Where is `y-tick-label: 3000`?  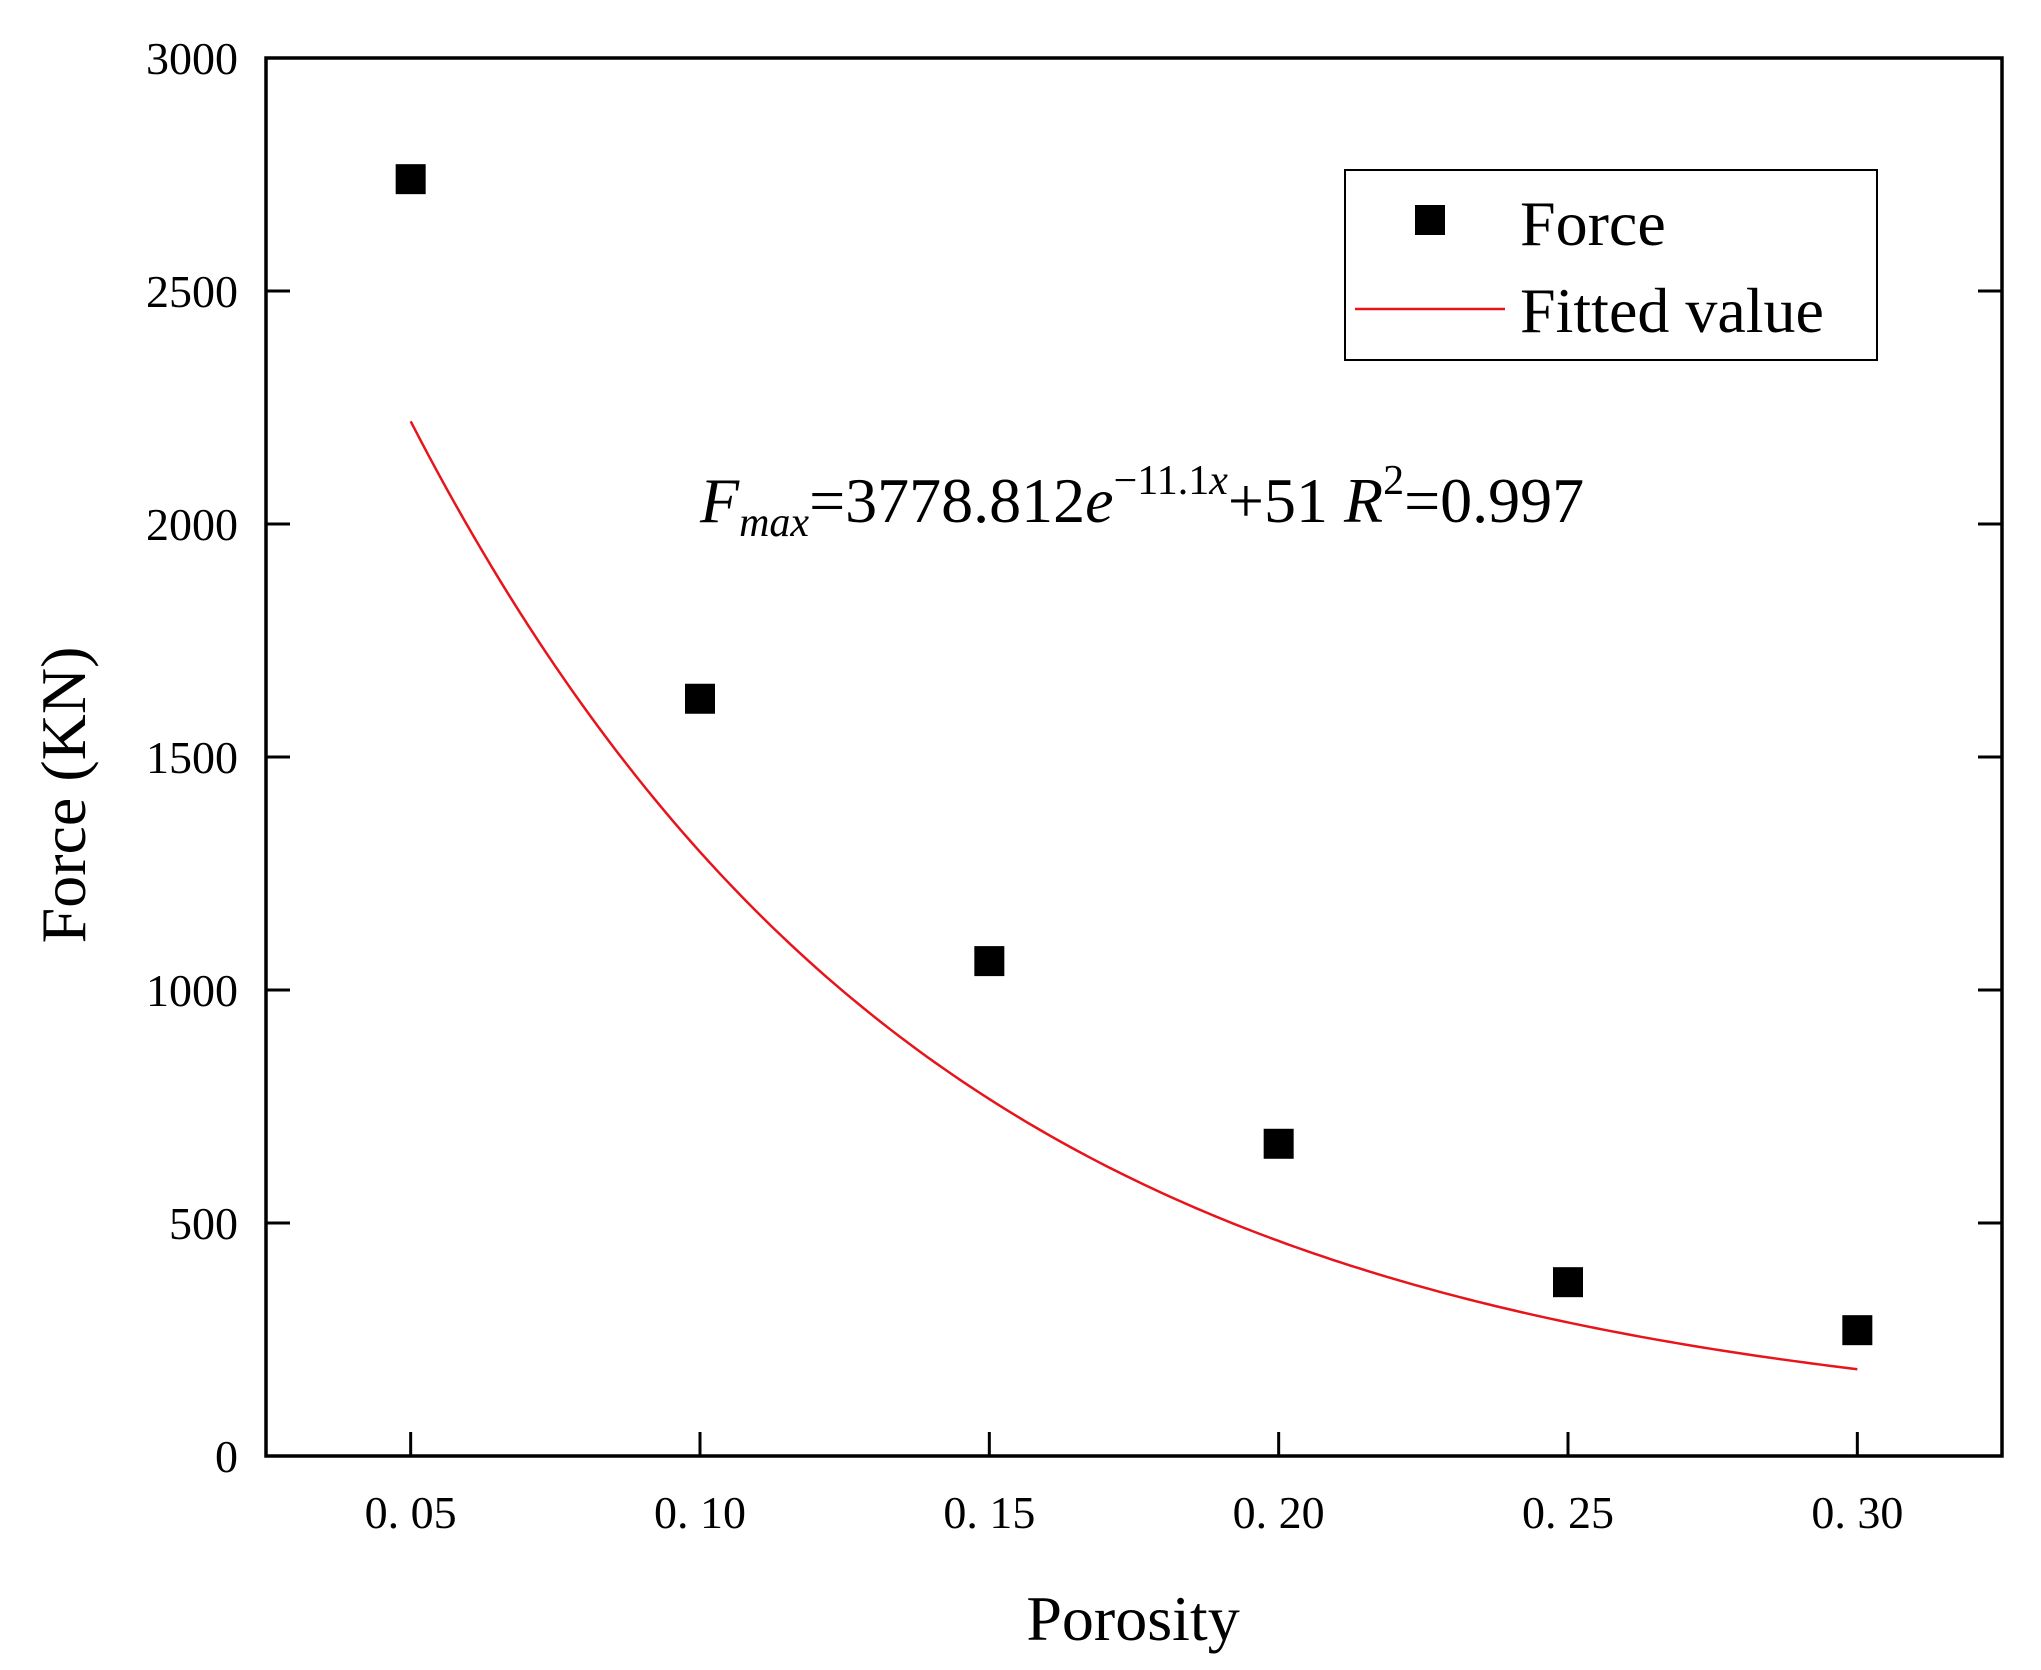
y-tick-label: 3000 is located at coordinates (192, 58).